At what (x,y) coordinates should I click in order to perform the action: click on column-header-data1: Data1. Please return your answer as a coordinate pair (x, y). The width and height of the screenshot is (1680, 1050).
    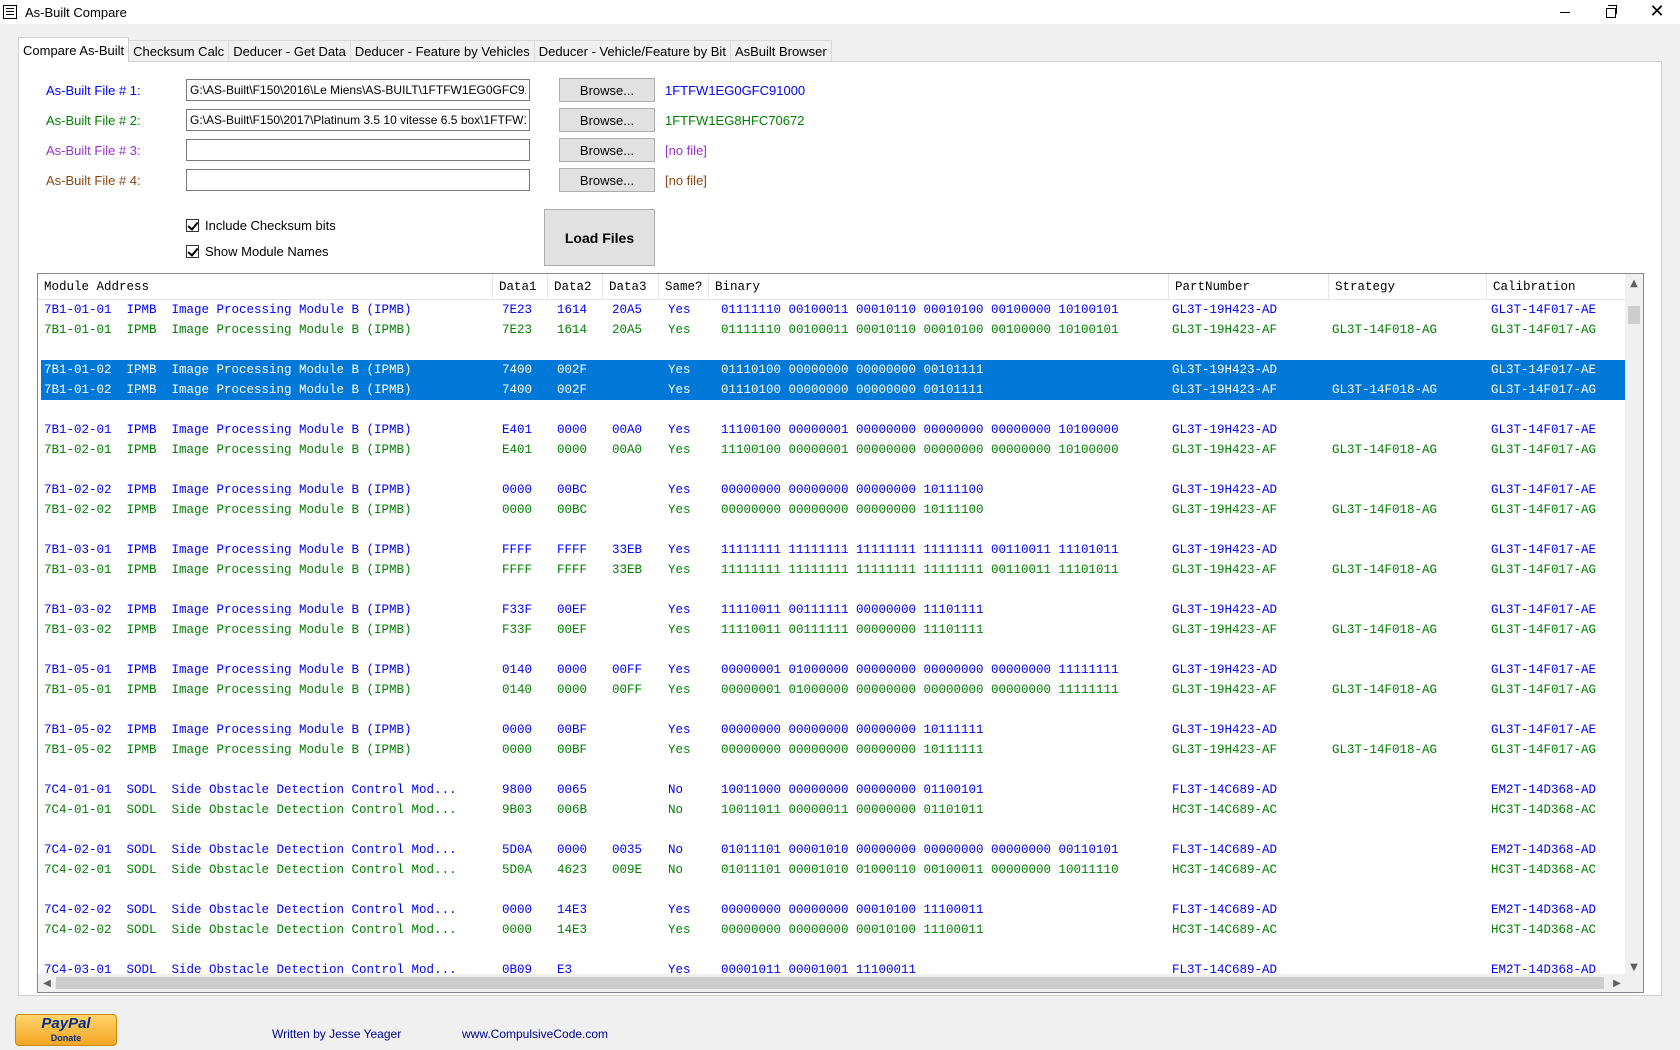
    Looking at the image, I should click on (520, 287).